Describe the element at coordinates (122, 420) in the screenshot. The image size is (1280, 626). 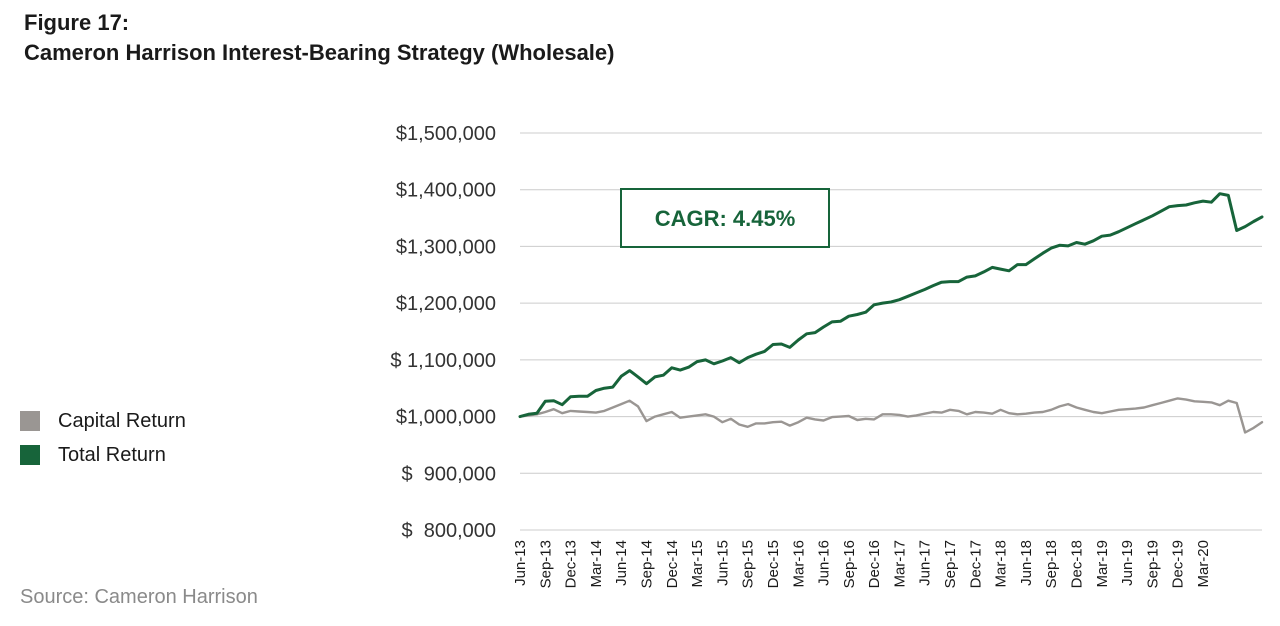
I see `legend-label-capital-return: Capital Return` at that location.